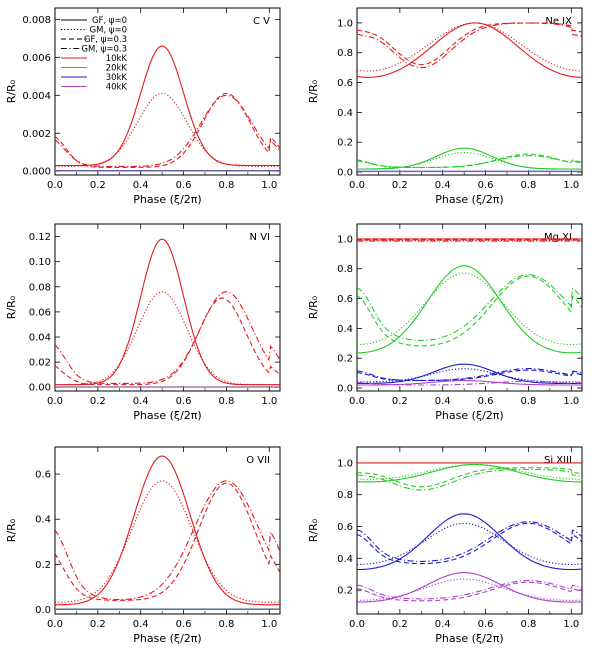 Image resolution: width=600 pixels, height=653 pixels. What do you see at coordinates (36, 20) in the screenshot?
I see `y-tick-label: 0.008` at bounding box center [36, 20].